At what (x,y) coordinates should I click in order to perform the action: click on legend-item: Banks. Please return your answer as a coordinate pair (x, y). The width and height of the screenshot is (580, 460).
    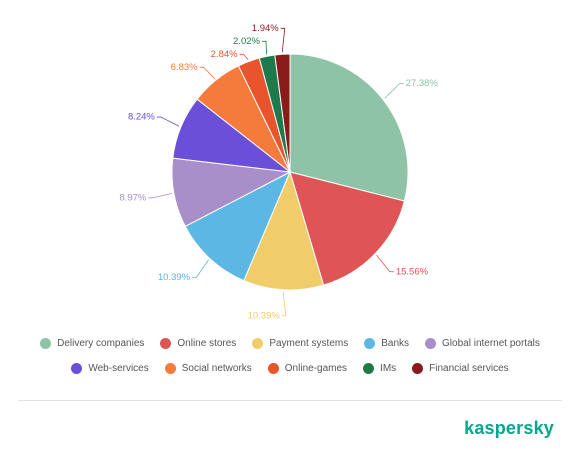
    Looking at the image, I should click on (386, 343).